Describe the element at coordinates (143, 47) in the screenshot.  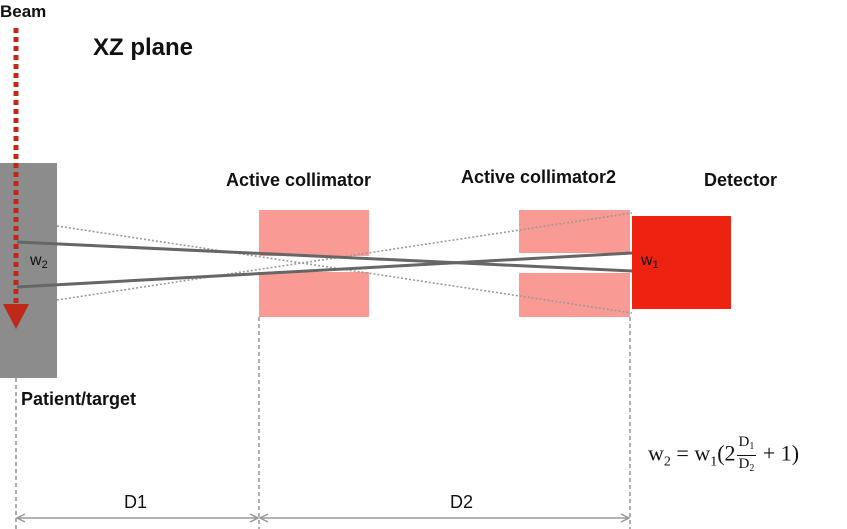
I see `plane-title: XZ plane` at that location.